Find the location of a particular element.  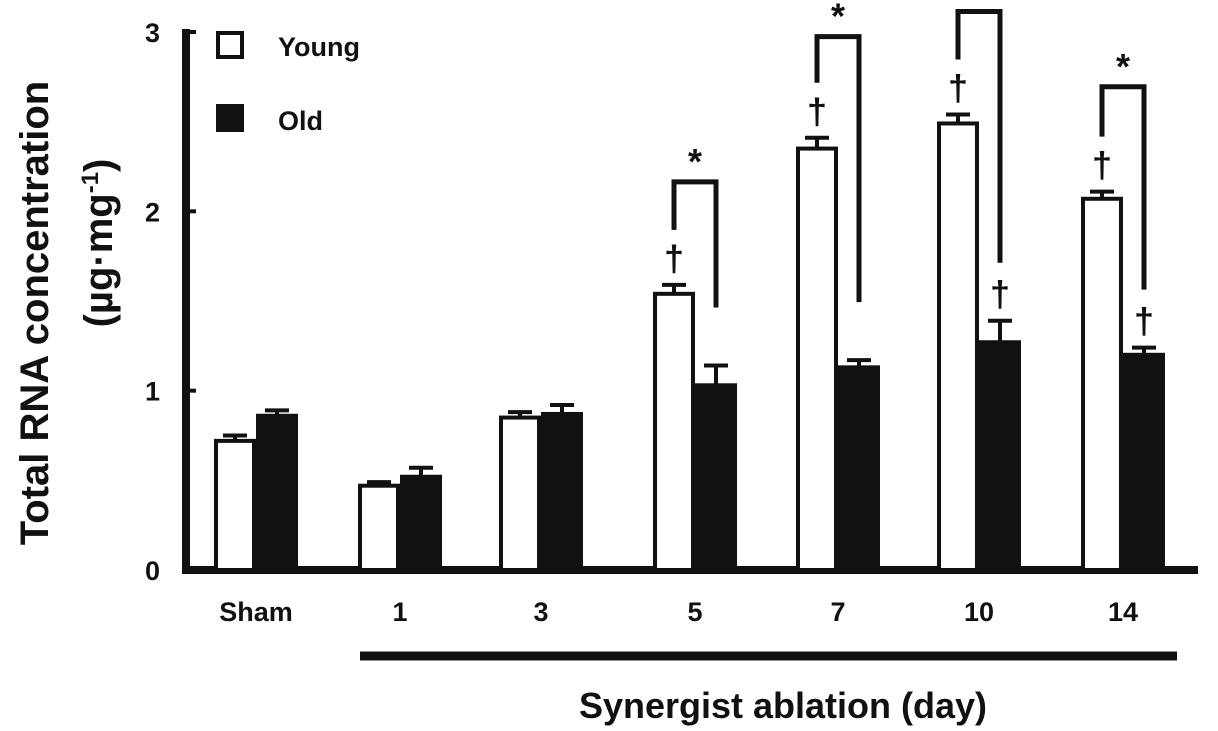

y-tick-label: 0 is located at coordinates (152, 571).